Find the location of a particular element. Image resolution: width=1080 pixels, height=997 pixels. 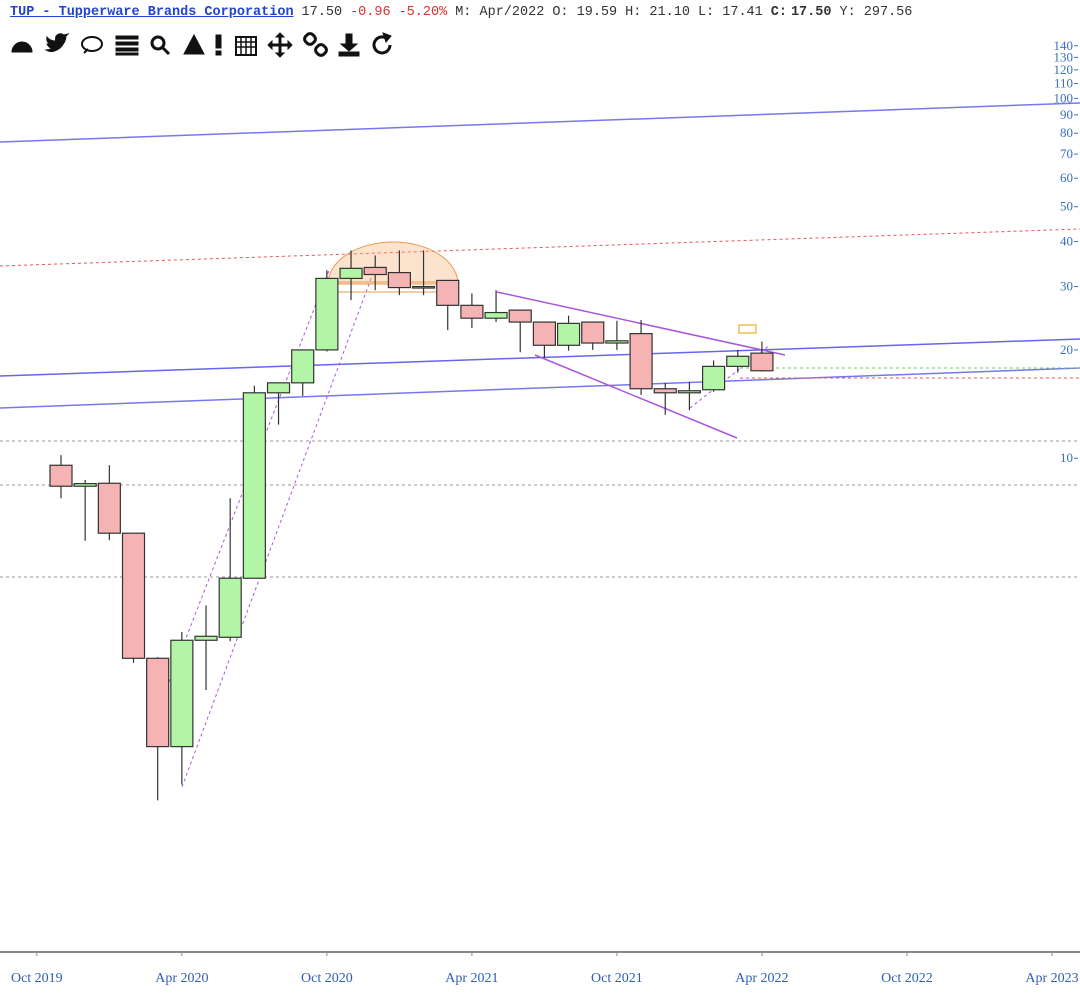

low: L: 17.41 is located at coordinates (730, 12).